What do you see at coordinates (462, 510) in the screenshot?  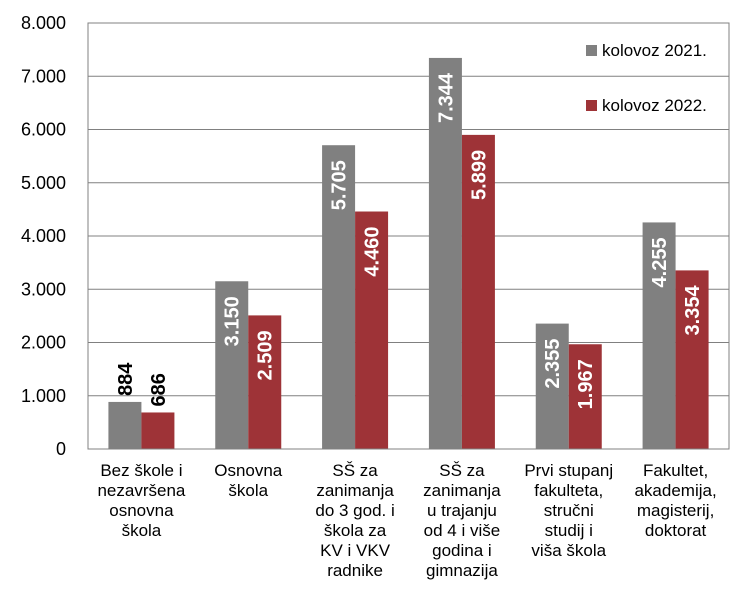 I see `x-category-line: u trajanju` at bounding box center [462, 510].